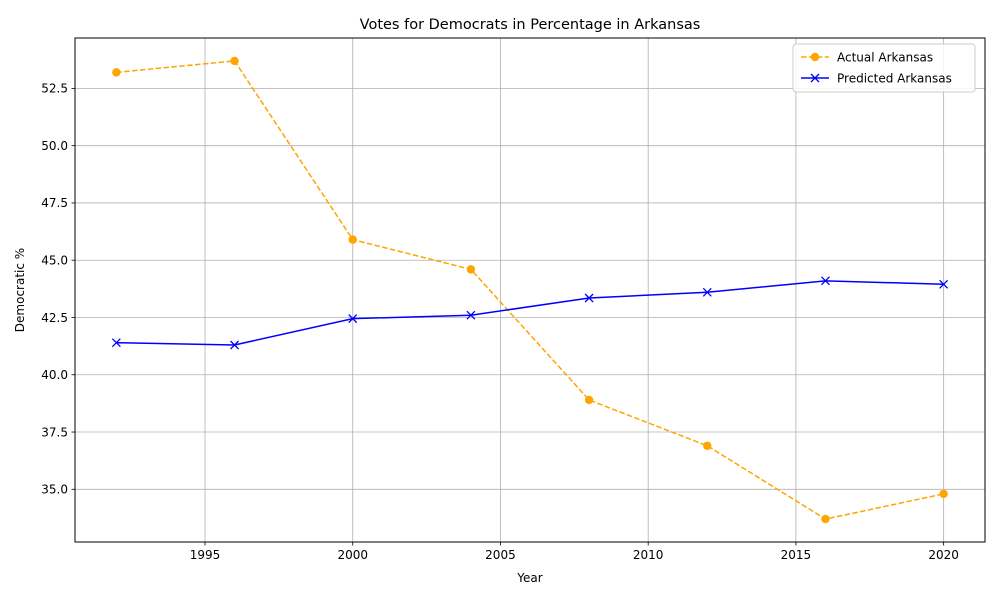 The width and height of the screenshot is (1000, 600). What do you see at coordinates (58, 289) in the screenshot?
I see `y-axis: 35.0 37.5 40.0 42.5 45.0 47.5 50.0 52.5` at bounding box center [58, 289].